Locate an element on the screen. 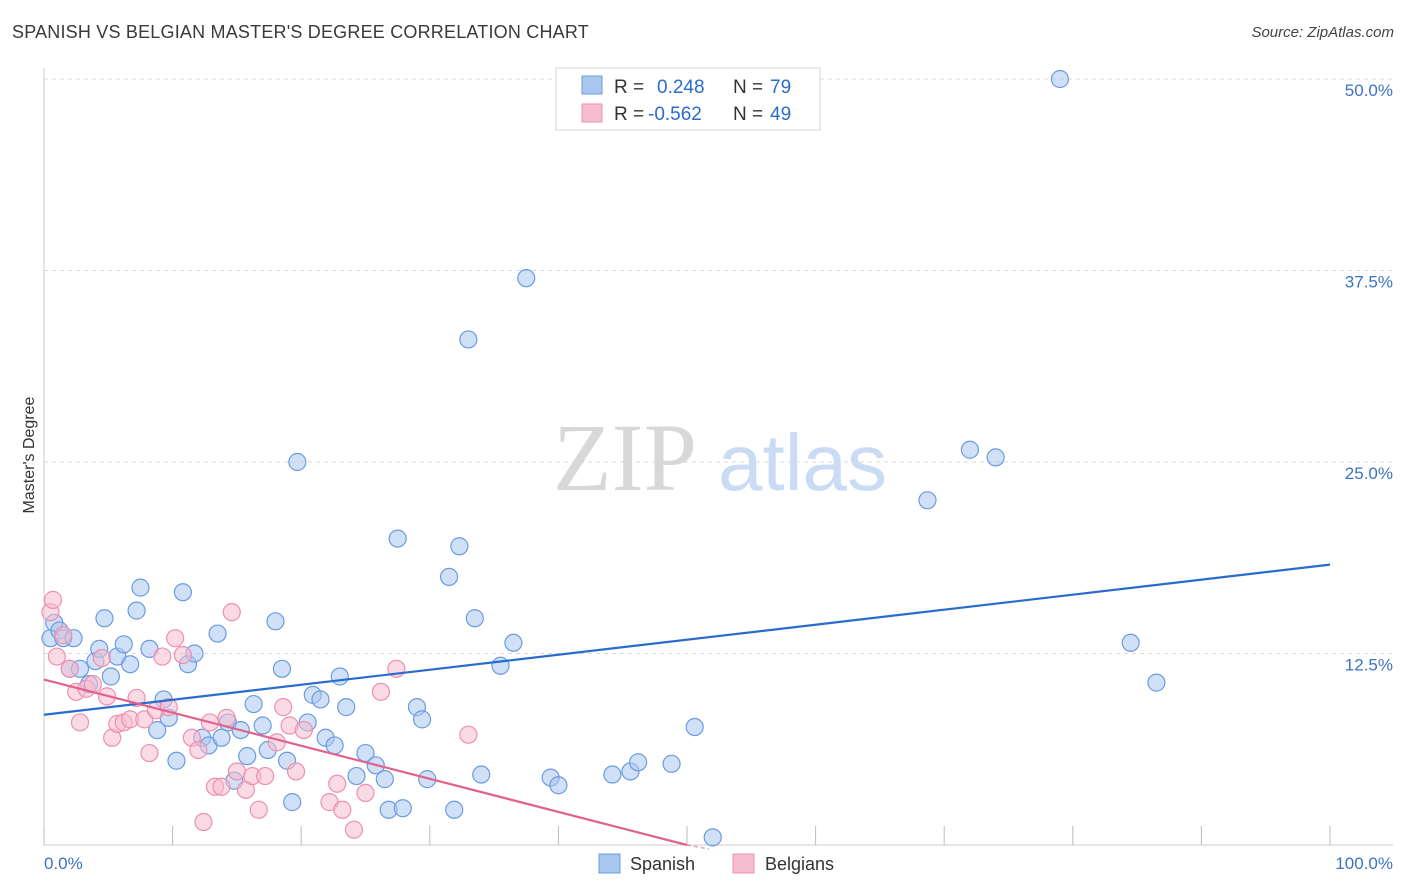  y-axis-label: Master's Degree is located at coordinates (29, 454).